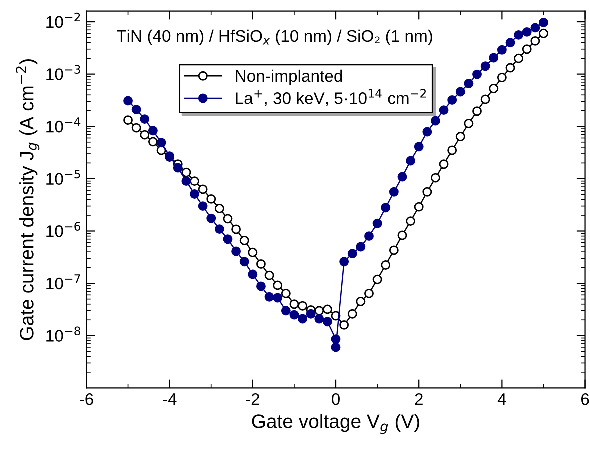 The image size is (590, 454). I want to click on x-axis-title: Gate voltage V$_{g}$ (V), so click(336, 424).